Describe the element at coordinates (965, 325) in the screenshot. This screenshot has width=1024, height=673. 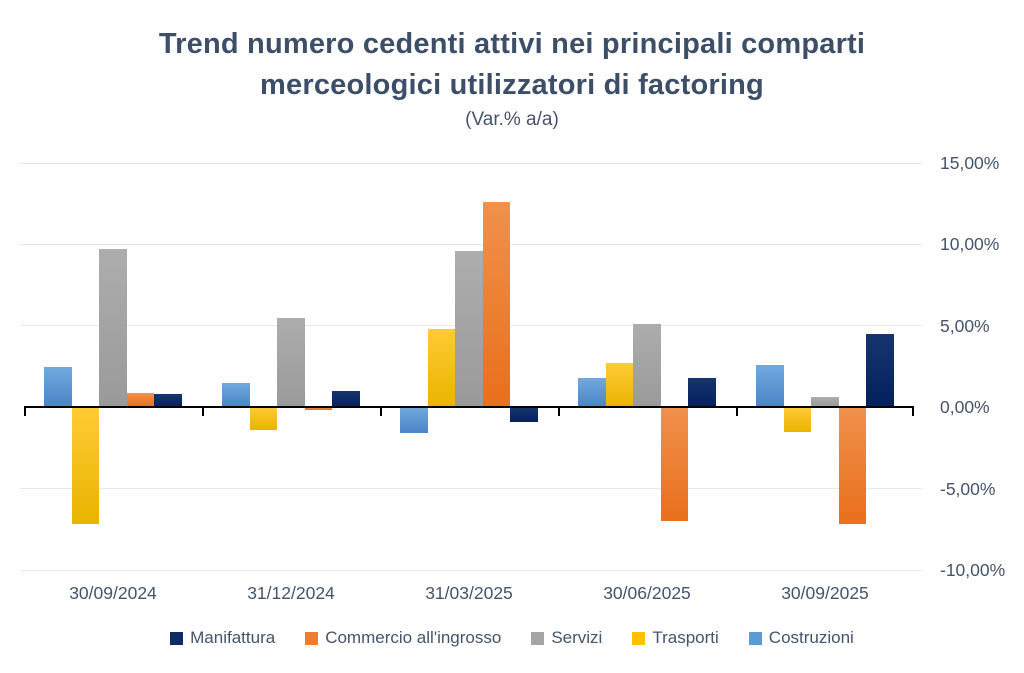
I see `y-axis-label: 5,00%` at that location.